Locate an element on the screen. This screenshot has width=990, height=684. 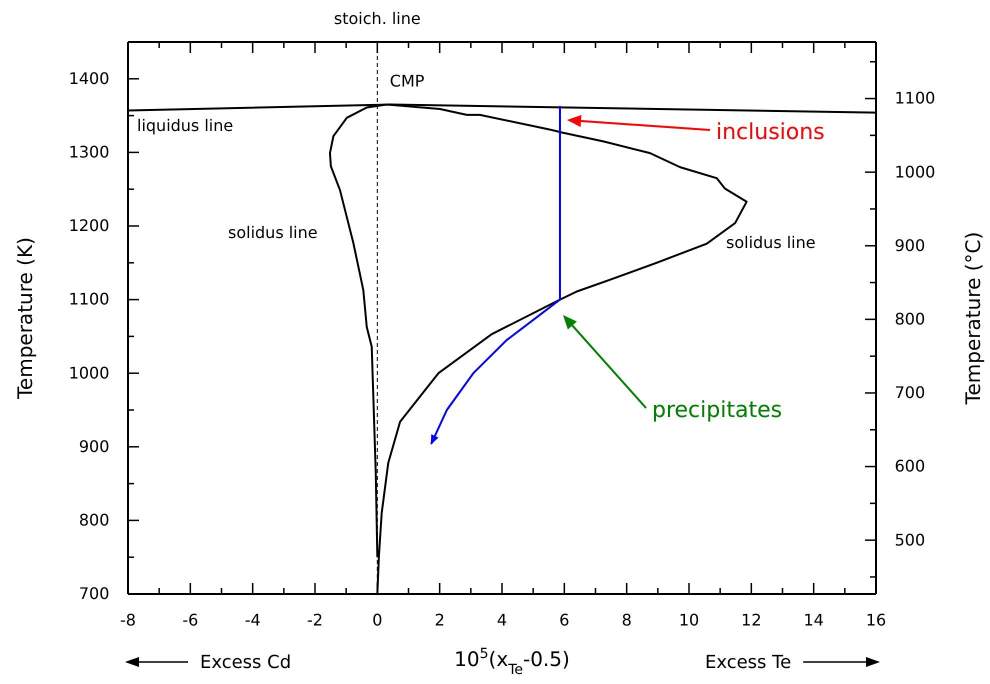
y2-tick-label: 500 is located at coordinates (910, 540).